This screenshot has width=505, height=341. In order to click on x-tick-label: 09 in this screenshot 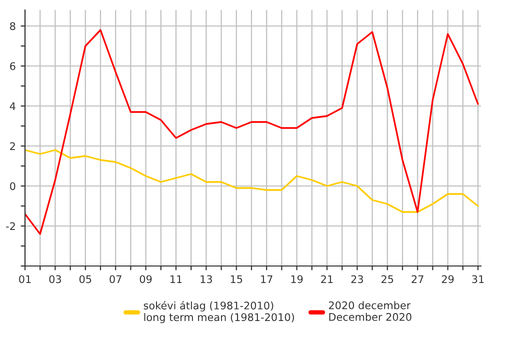, I will do `click(146, 279)`.